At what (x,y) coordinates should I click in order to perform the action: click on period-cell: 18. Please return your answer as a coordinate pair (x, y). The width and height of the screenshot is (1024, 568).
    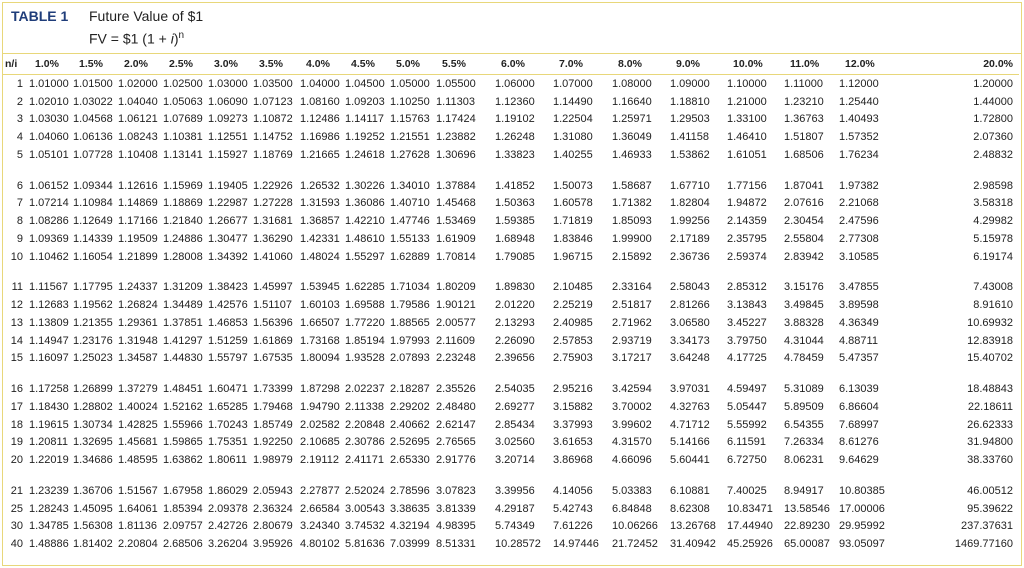
    Looking at the image, I should click on (16, 424).